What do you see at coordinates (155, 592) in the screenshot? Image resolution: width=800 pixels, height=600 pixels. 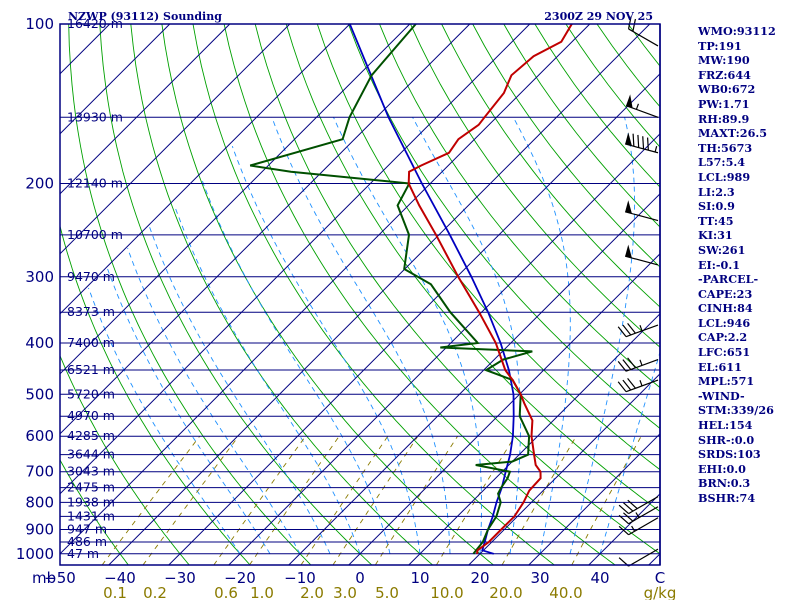 I see `mixing-ratio-label: 0.2` at bounding box center [155, 592].